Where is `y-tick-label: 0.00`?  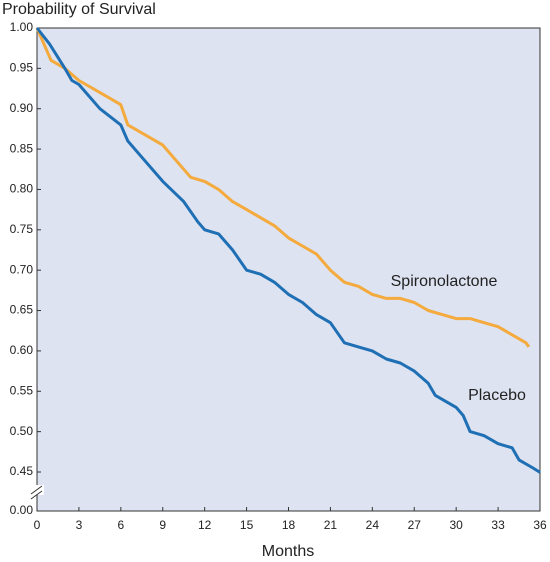
y-tick-label: 0.00 is located at coordinates (22, 510).